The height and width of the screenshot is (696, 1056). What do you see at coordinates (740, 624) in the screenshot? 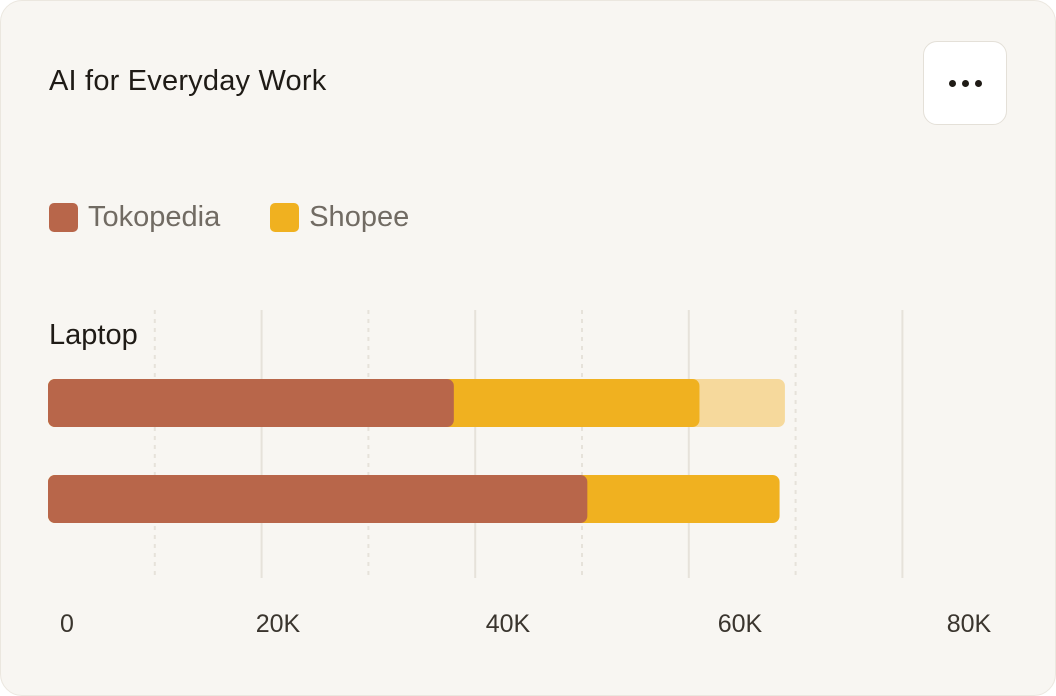
I see `x-tick-label: 60K` at bounding box center [740, 624].